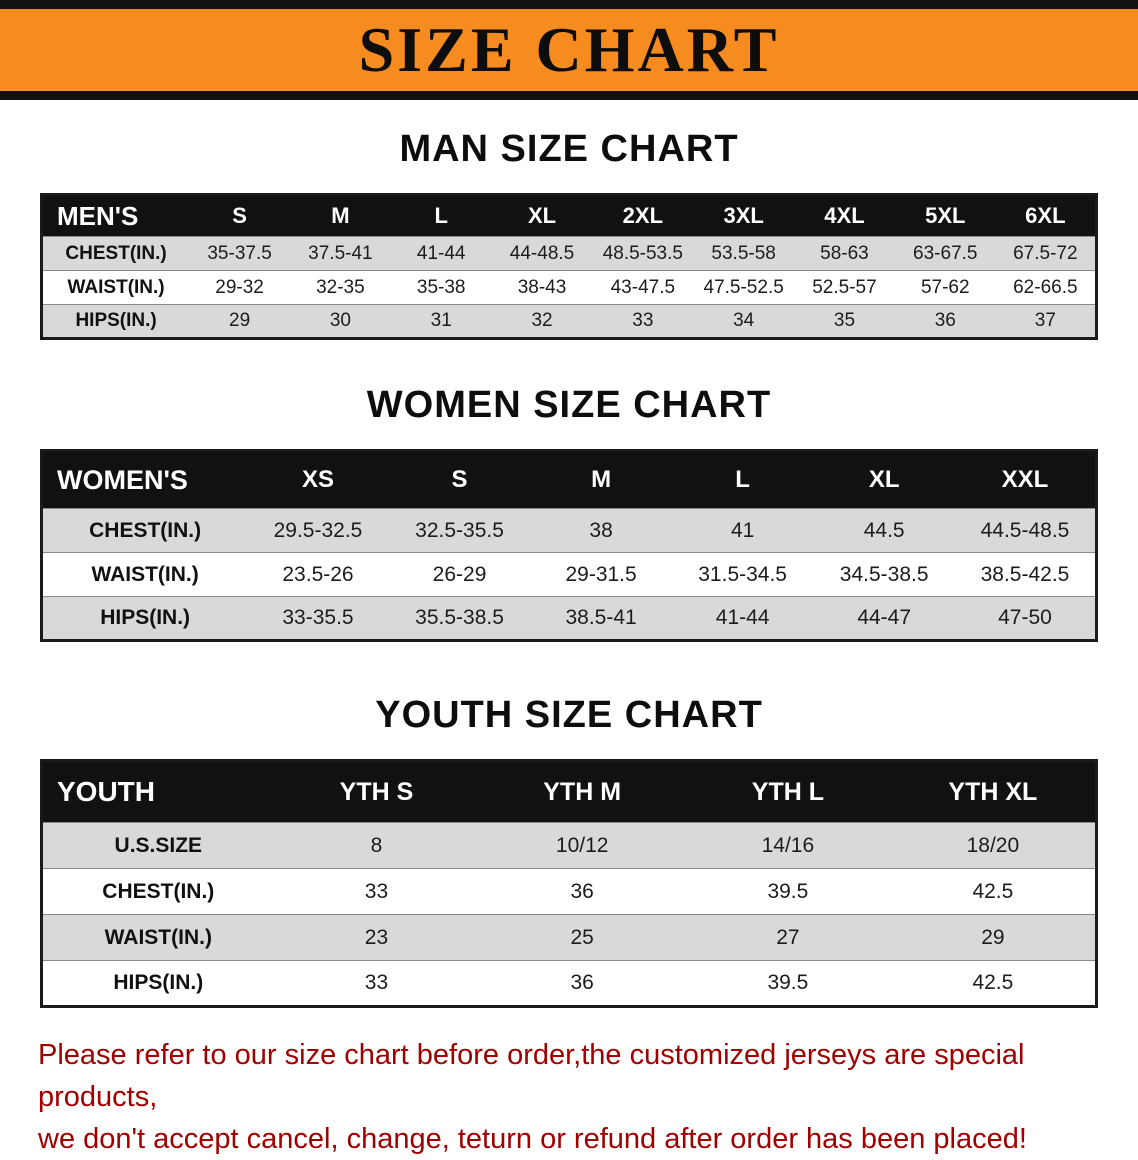 This screenshot has height=1160, width=1138. I want to click on table-header-row: YOUTH YTH S YTH M YTH L YTH XL, so click(569, 791).